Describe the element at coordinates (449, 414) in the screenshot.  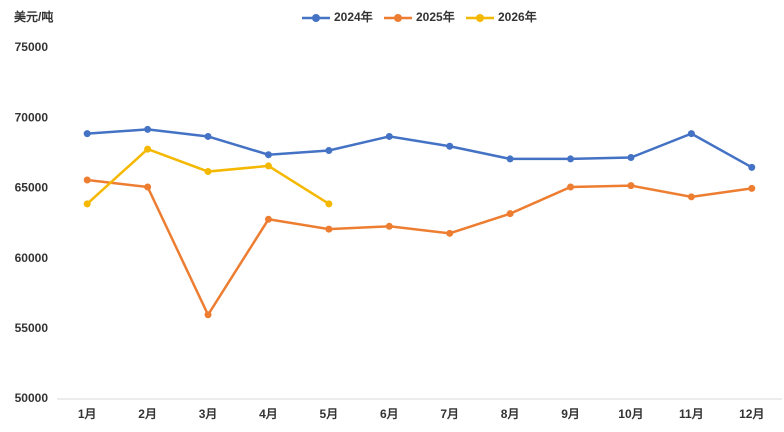
I see `x-tick-label: 7月` at that location.